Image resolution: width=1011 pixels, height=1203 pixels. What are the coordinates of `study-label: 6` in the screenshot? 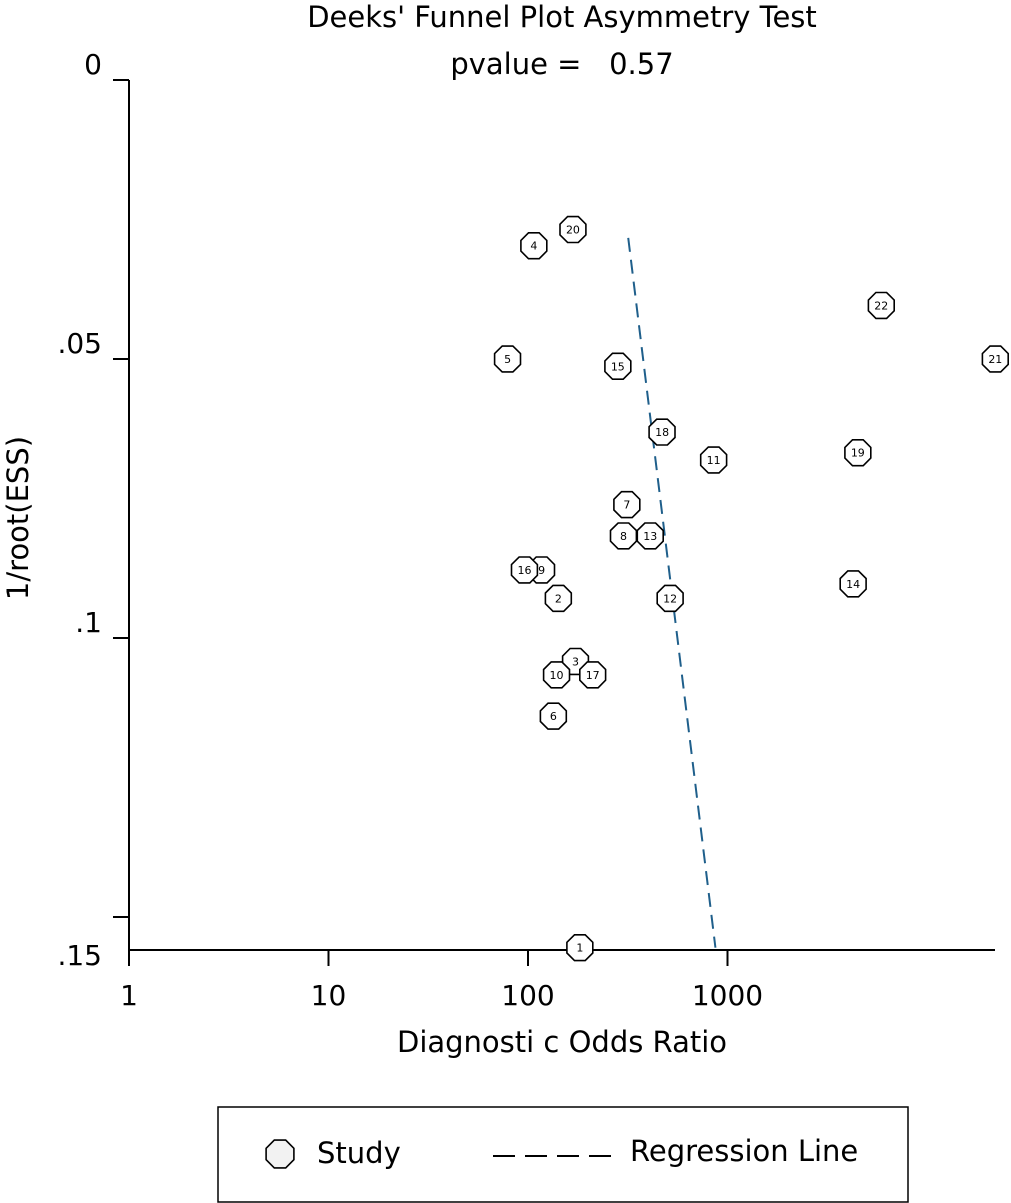 It's located at (553, 716).